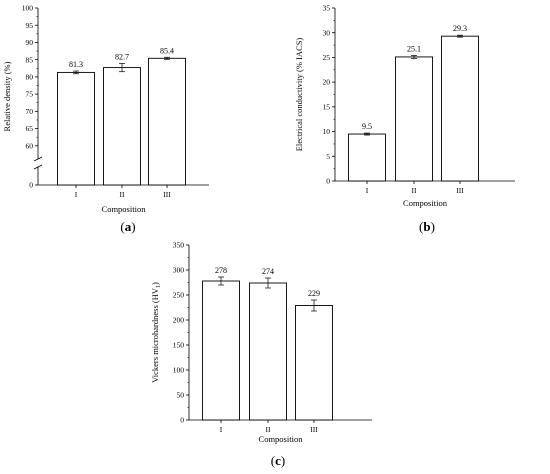  I want to click on data-label: 229, so click(314, 293).